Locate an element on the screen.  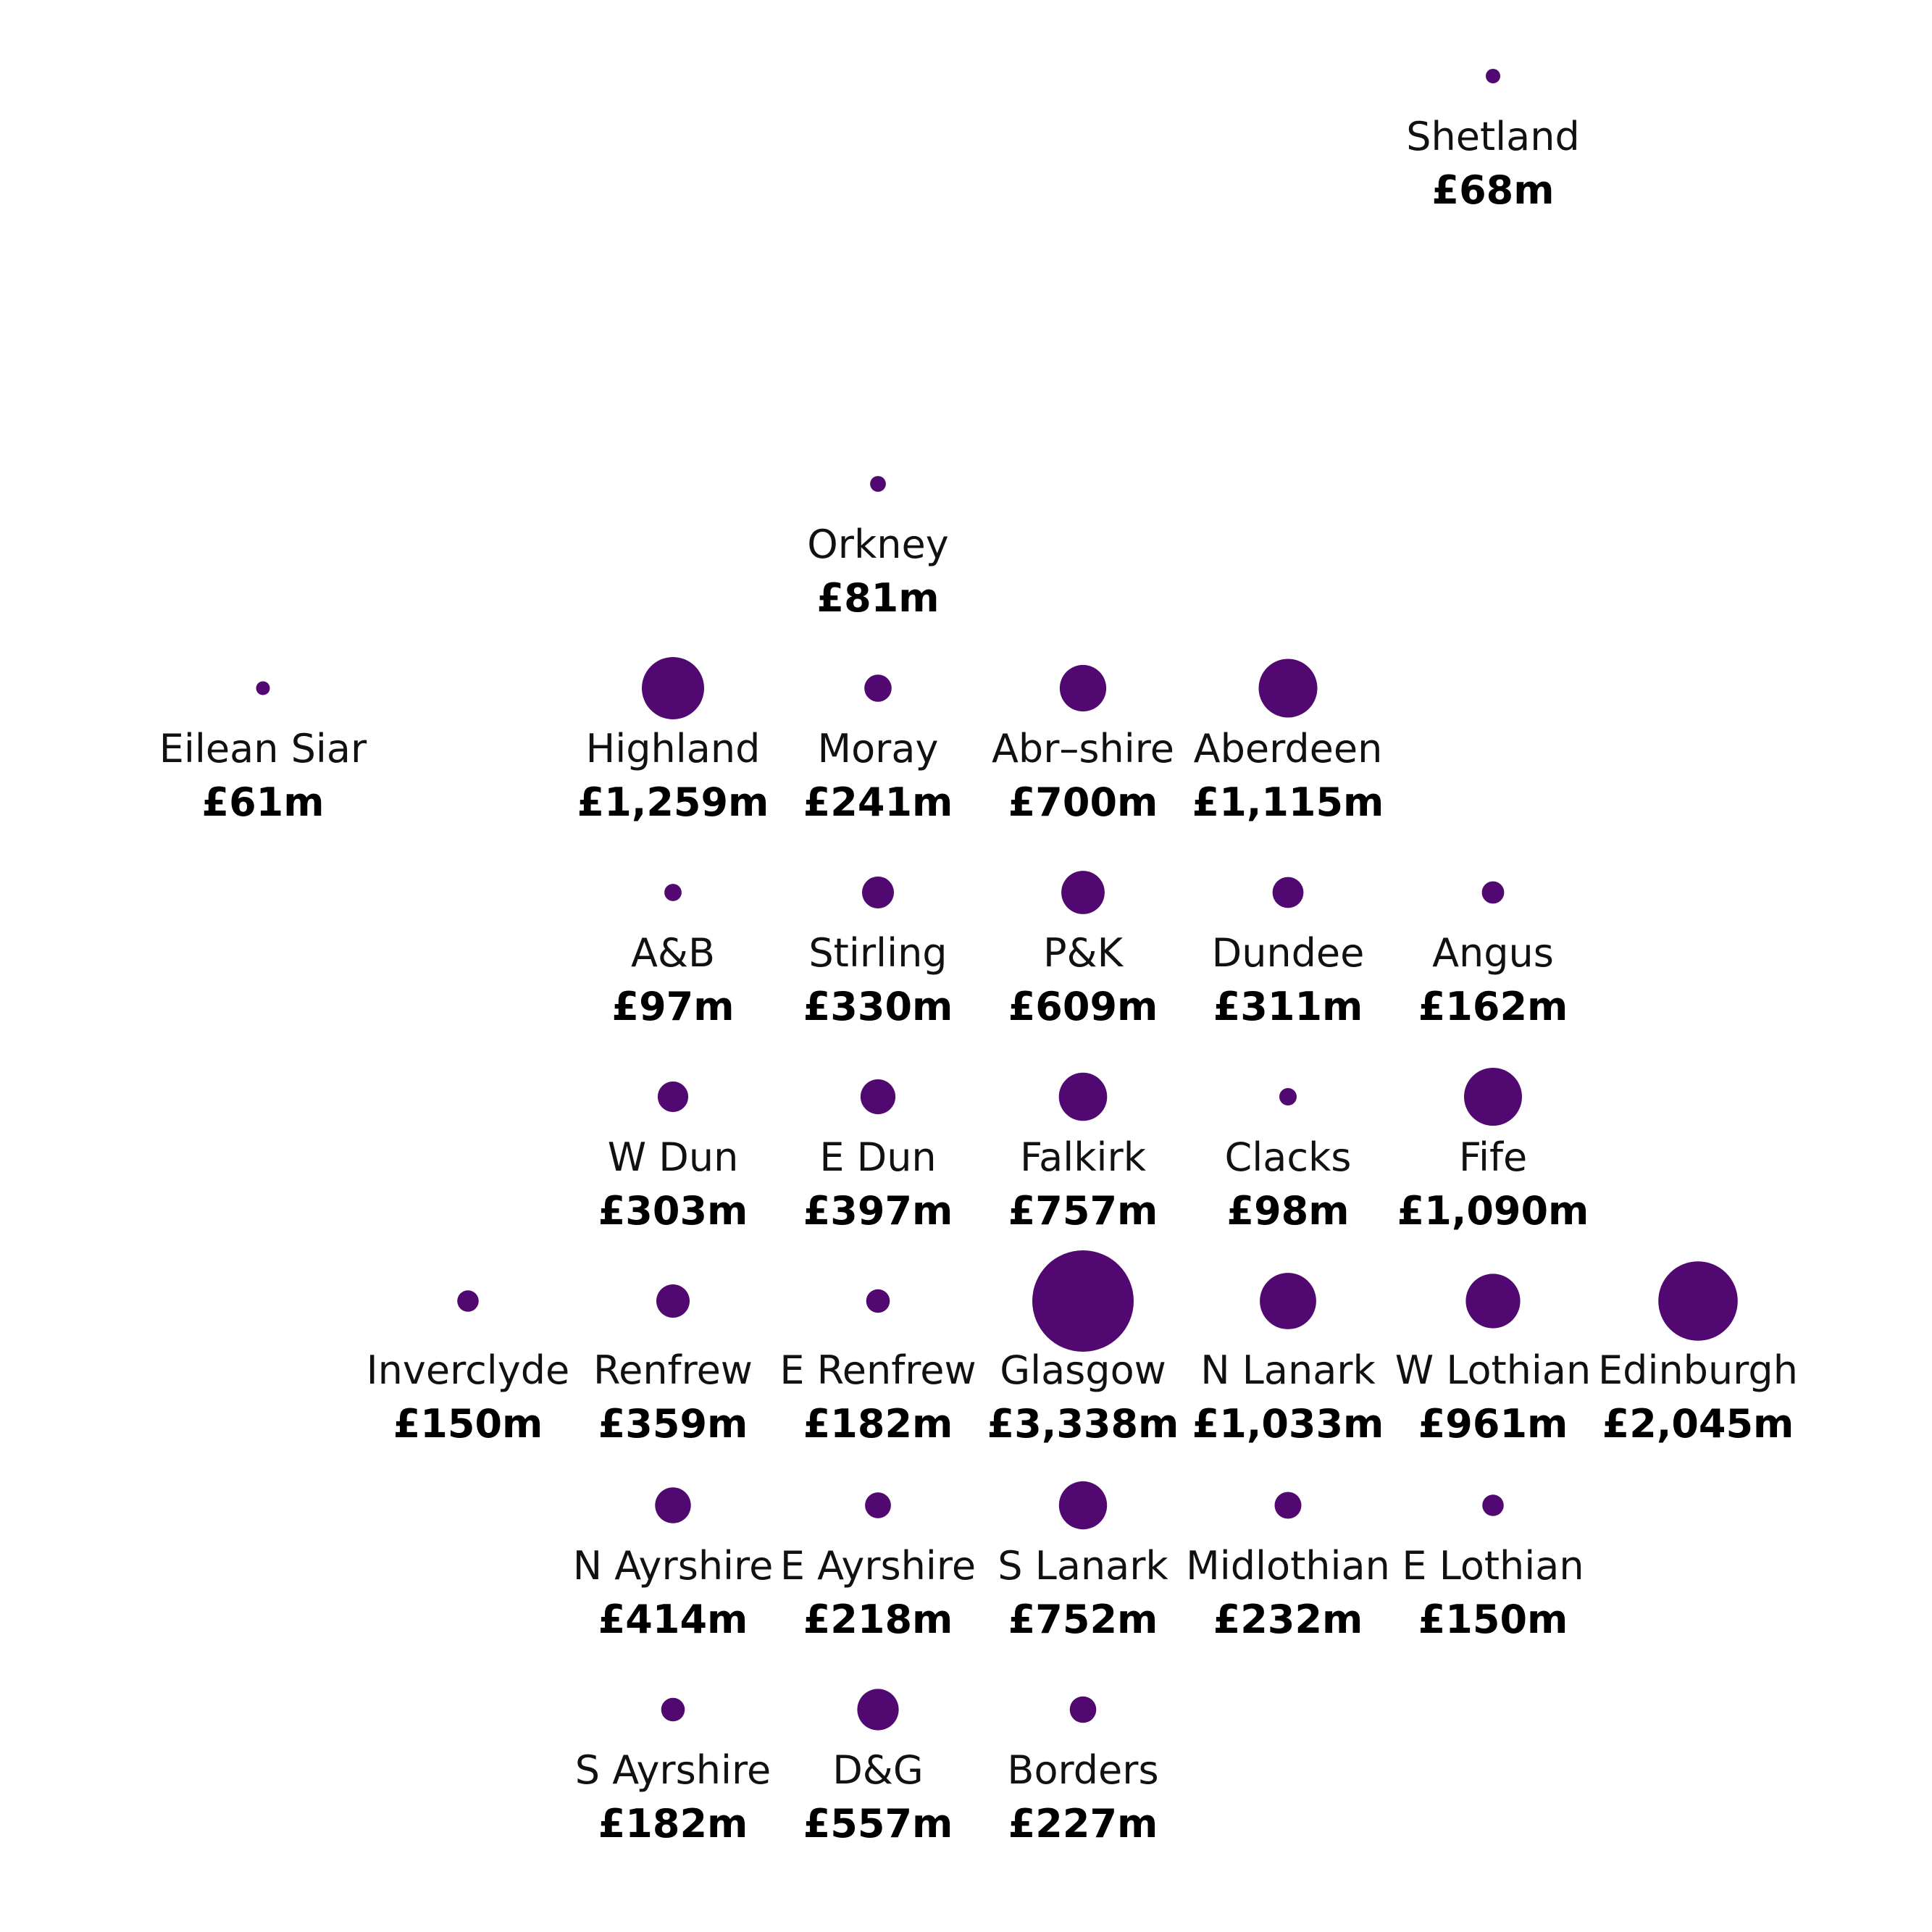
area-value-label: £397m is located at coordinates (878, 1211).